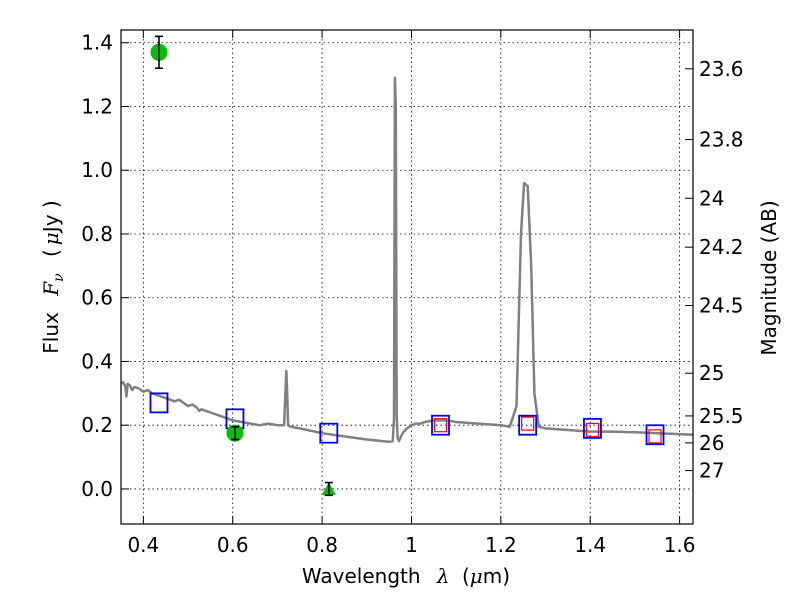 The height and width of the screenshot is (600, 800). Describe the element at coordinates (721, 247) in the screenshot. I see `y2-tick-label: 24.2` at that location.